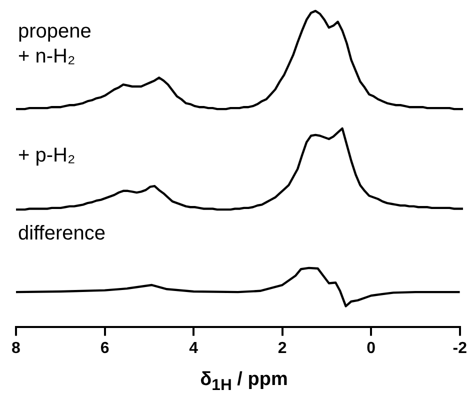  What do you see at coordinates (460, 348) in the screenshot?
I see `x-tick-label: -2` at bounding box center [460, 348].